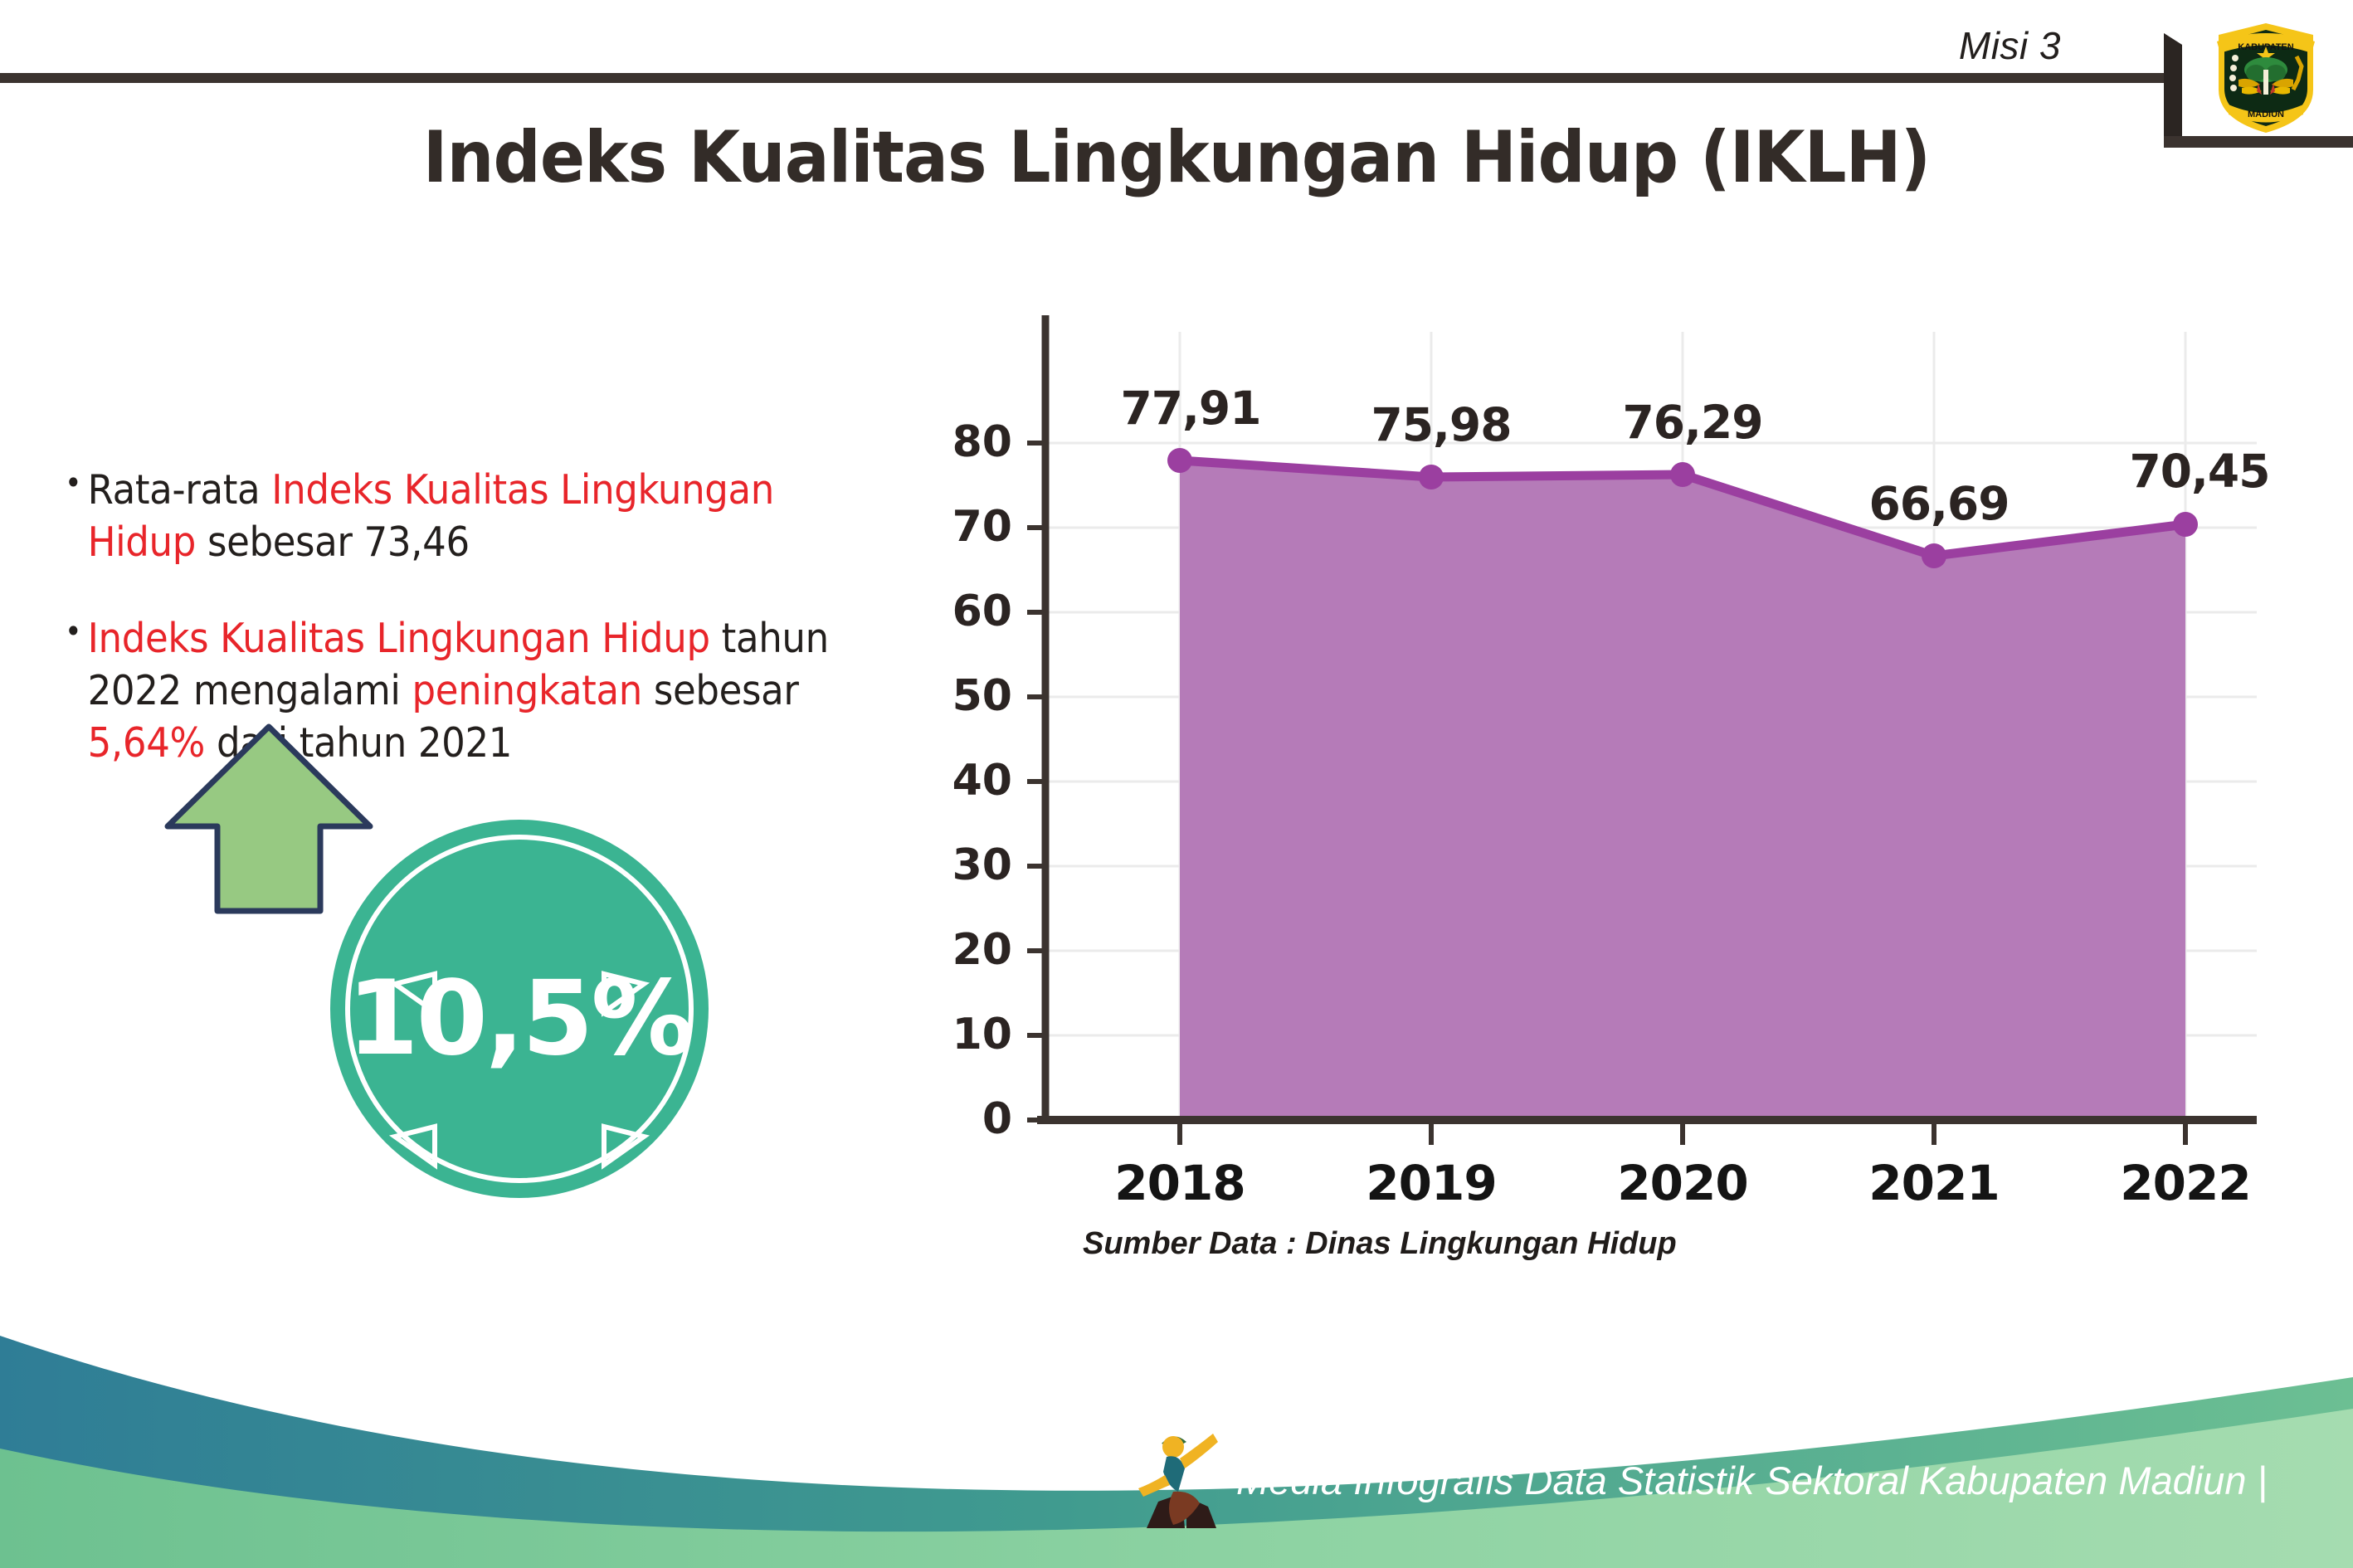 Image resolution: width=2353 pixels, height=1568 pixels. Describe the element at coordinates (2200, 471) in the screenshot. I see `data-label-2022: 70,45` at that location.